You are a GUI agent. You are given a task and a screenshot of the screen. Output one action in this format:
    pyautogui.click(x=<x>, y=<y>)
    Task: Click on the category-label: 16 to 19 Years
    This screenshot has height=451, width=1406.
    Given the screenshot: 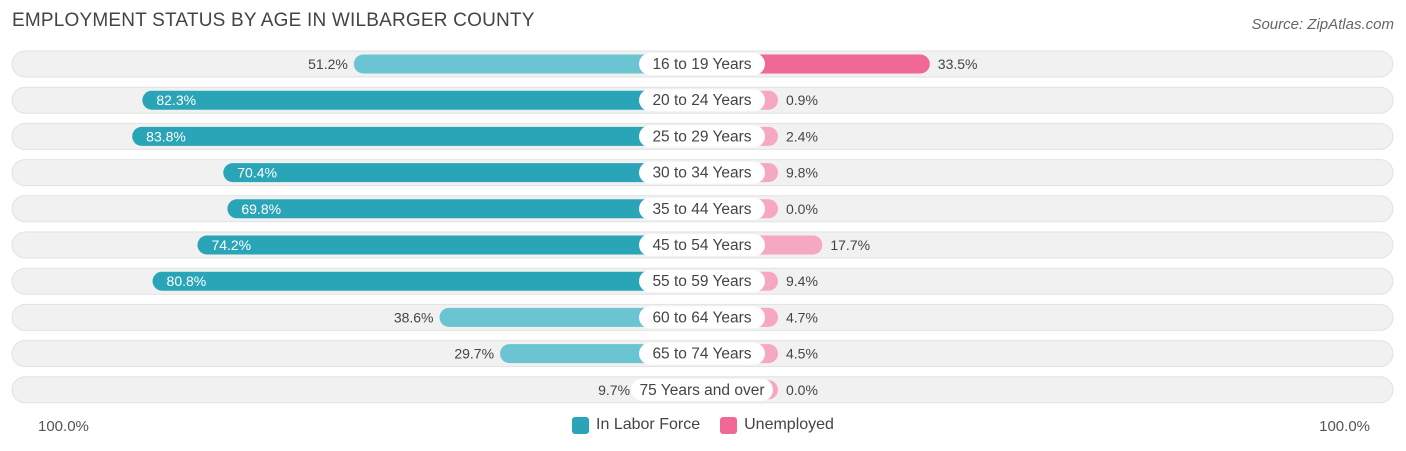 What is the action you would take?
    pyautogui.click(x=701, y=64)
    